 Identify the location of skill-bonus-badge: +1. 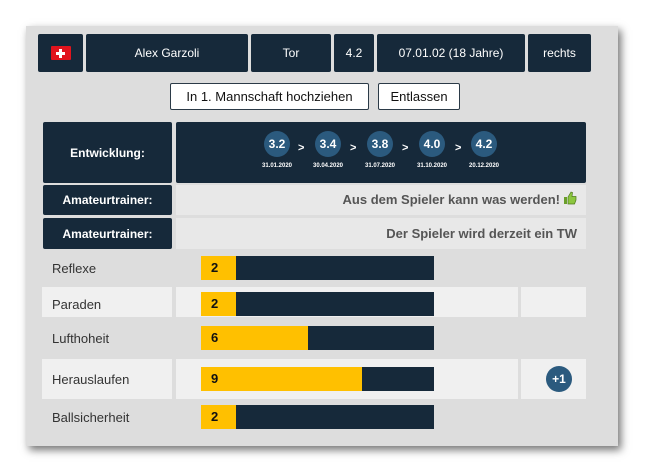
(559, 379).